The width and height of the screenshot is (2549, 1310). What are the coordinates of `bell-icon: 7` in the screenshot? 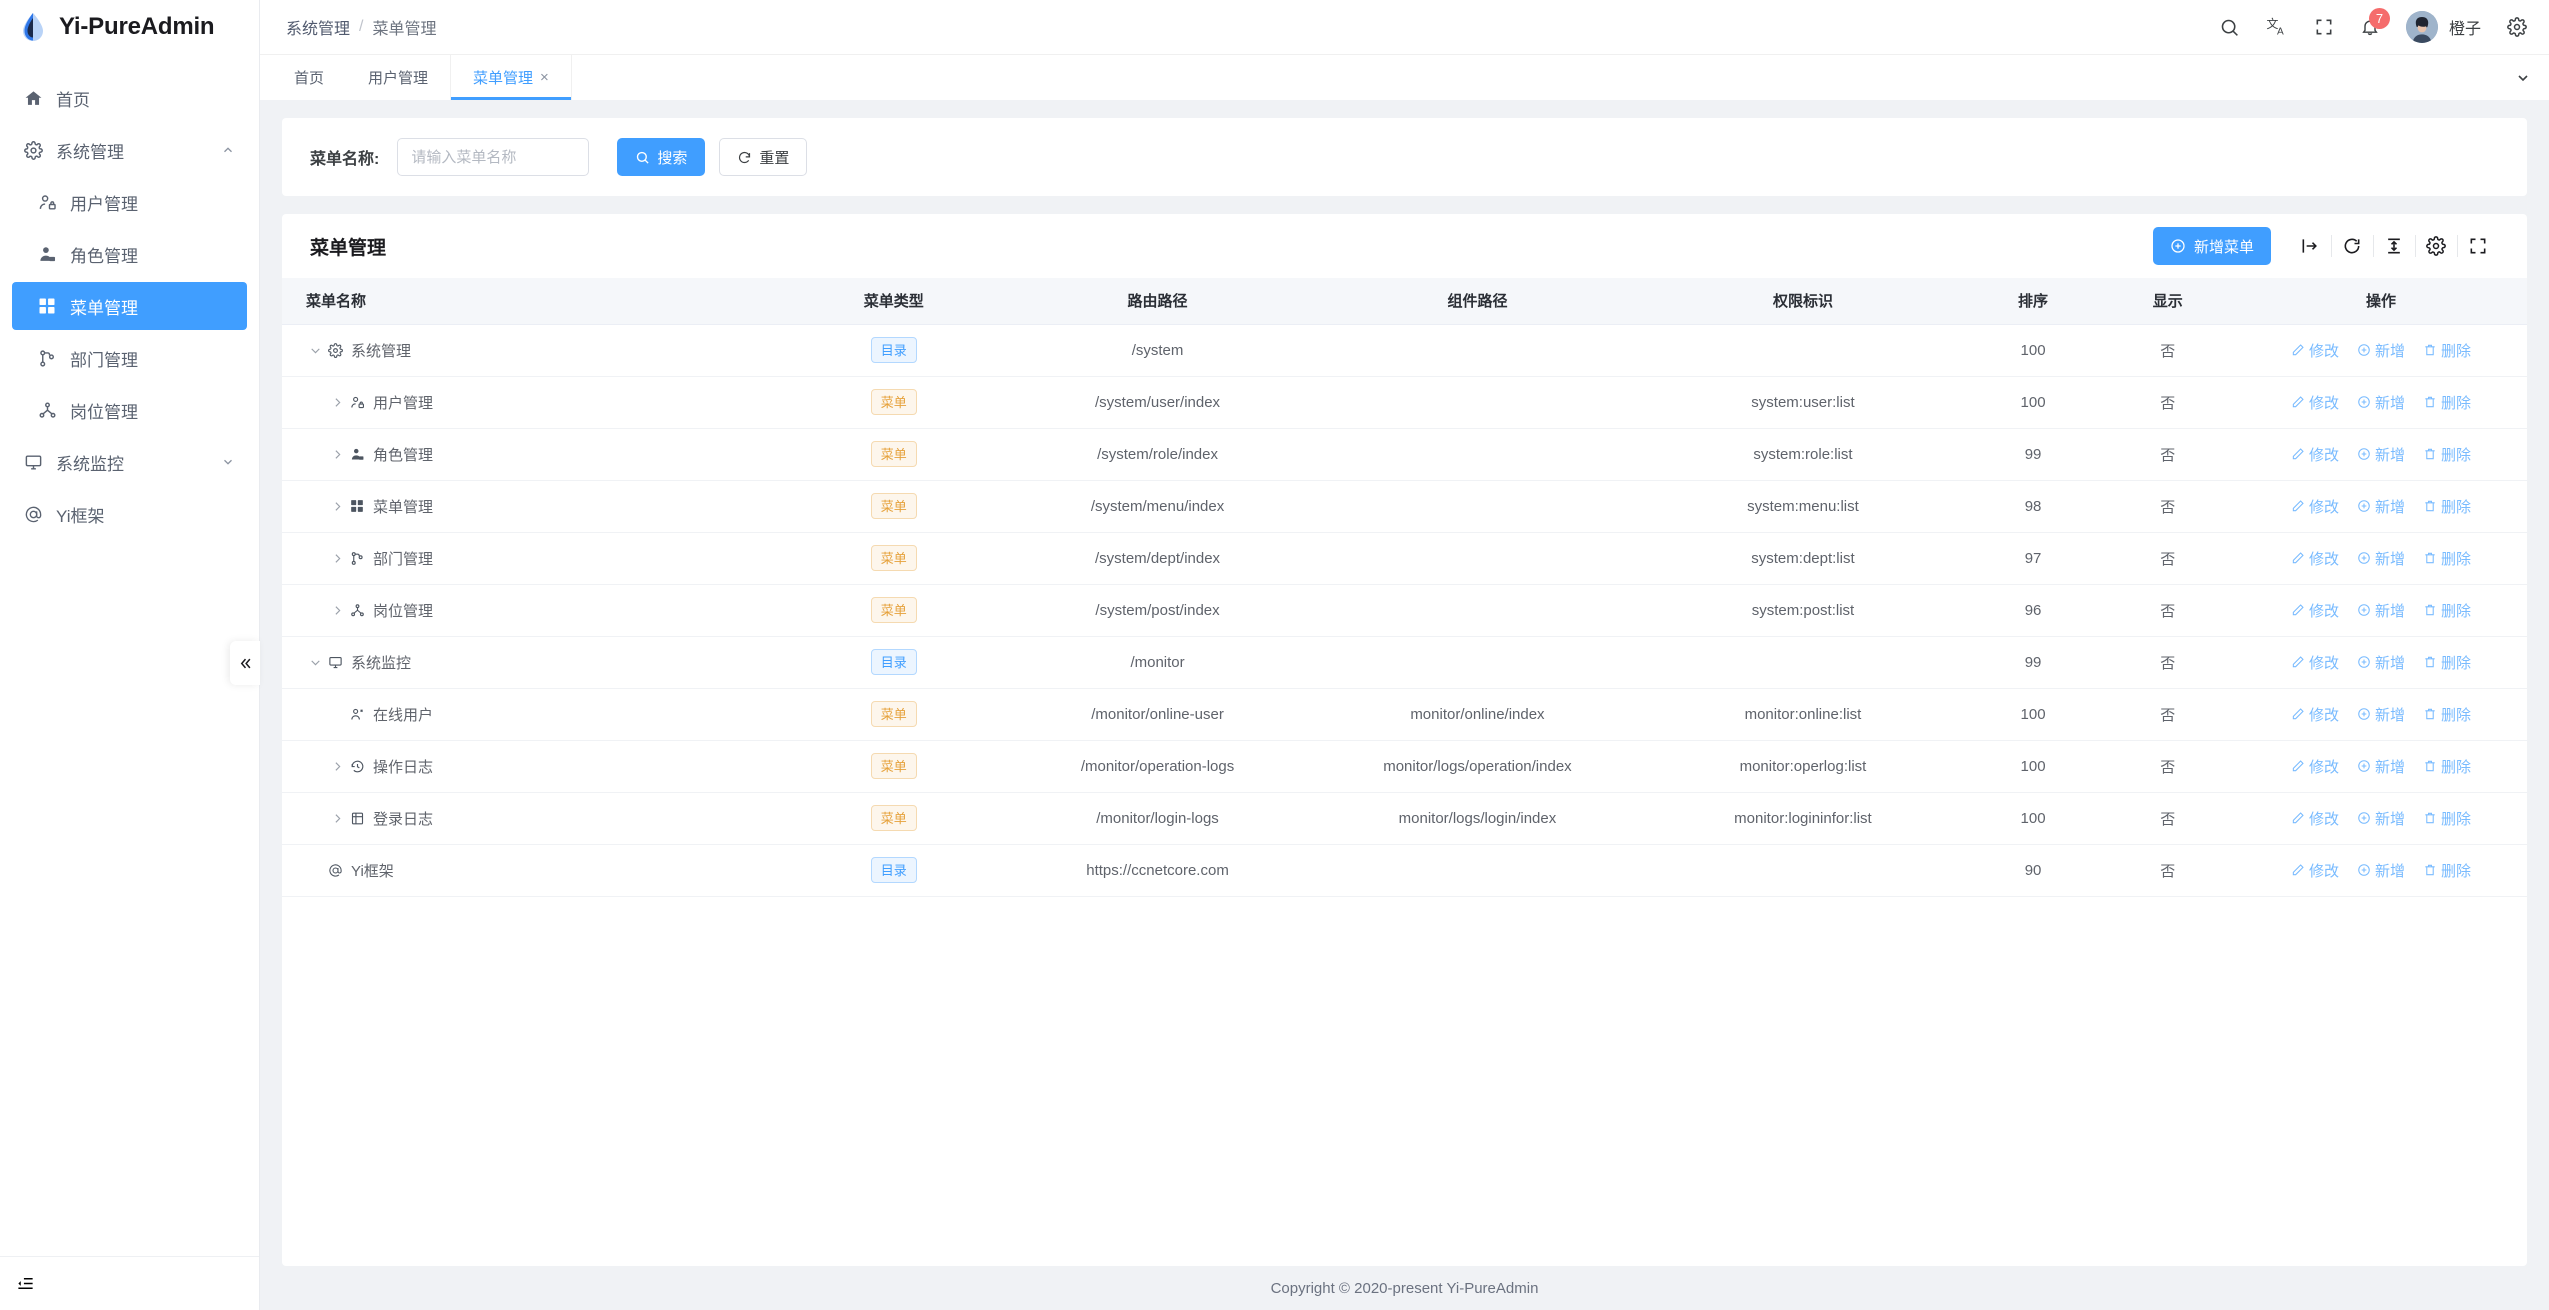 It's located at (2375, 22).